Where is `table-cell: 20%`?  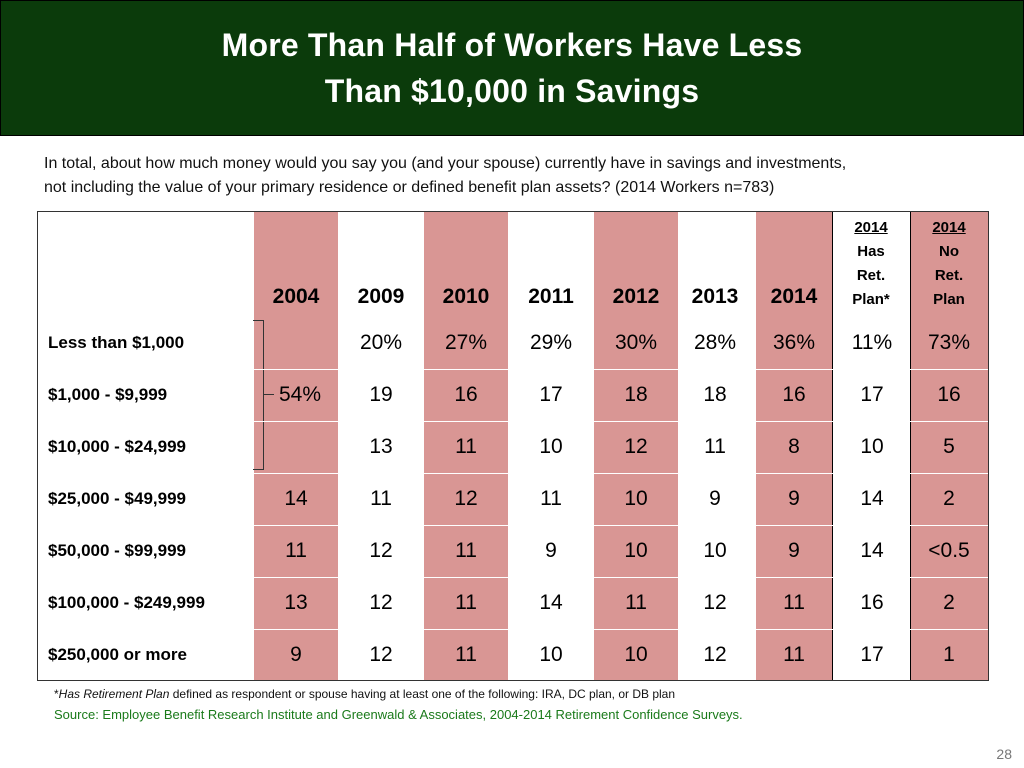
table-cell: 20% is located at coordinates (381, 342).